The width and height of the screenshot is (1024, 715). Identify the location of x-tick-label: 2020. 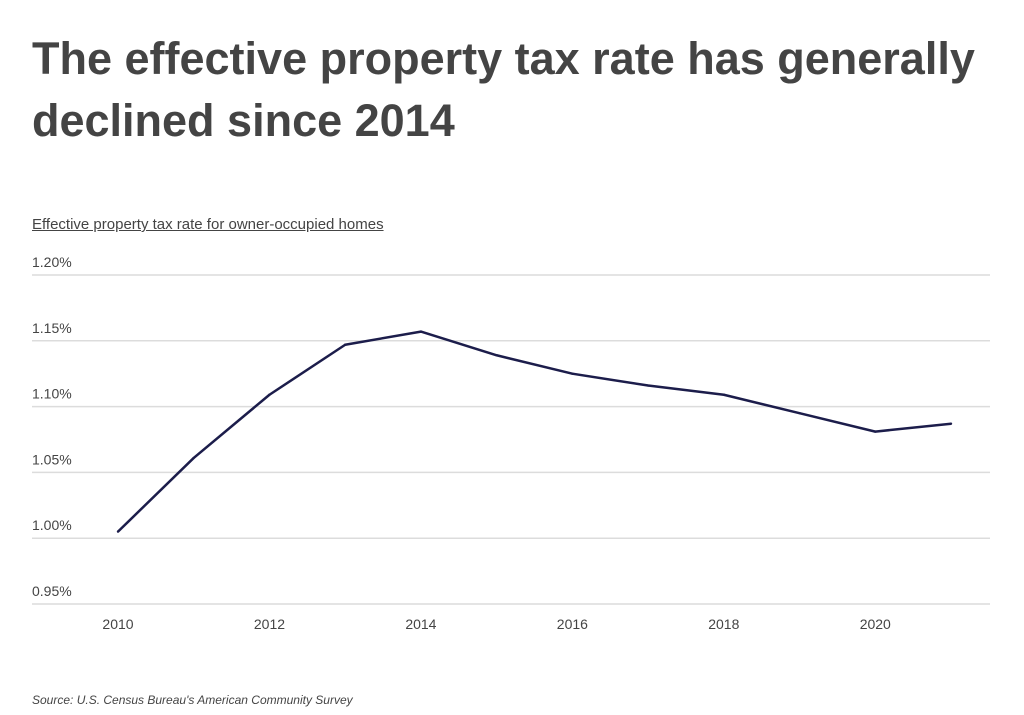
(875, 624).